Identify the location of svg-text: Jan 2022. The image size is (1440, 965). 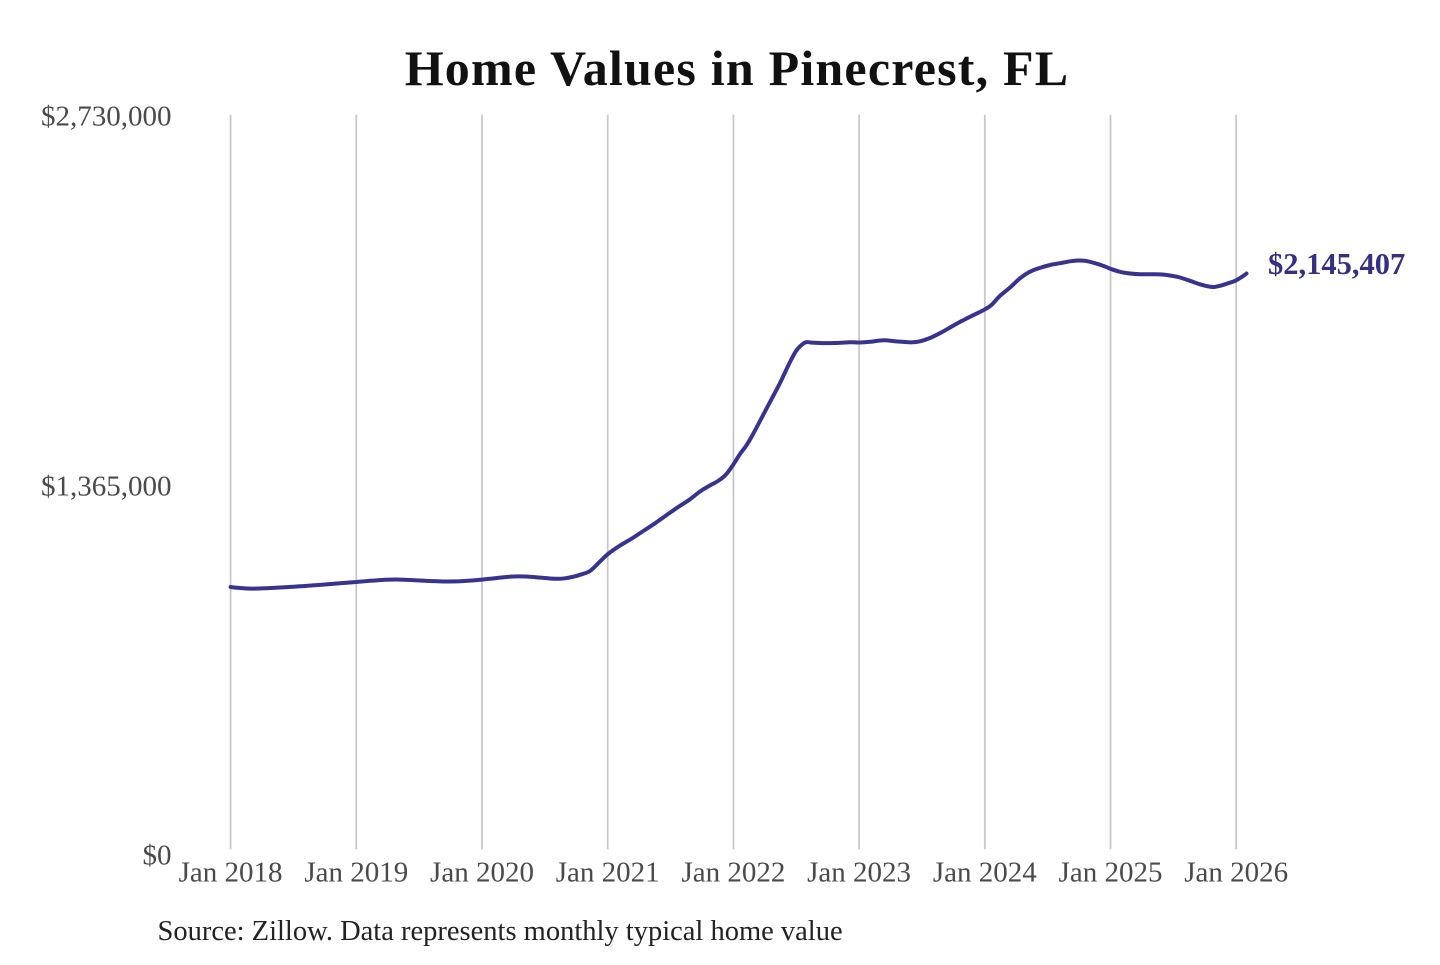
(733, 873).